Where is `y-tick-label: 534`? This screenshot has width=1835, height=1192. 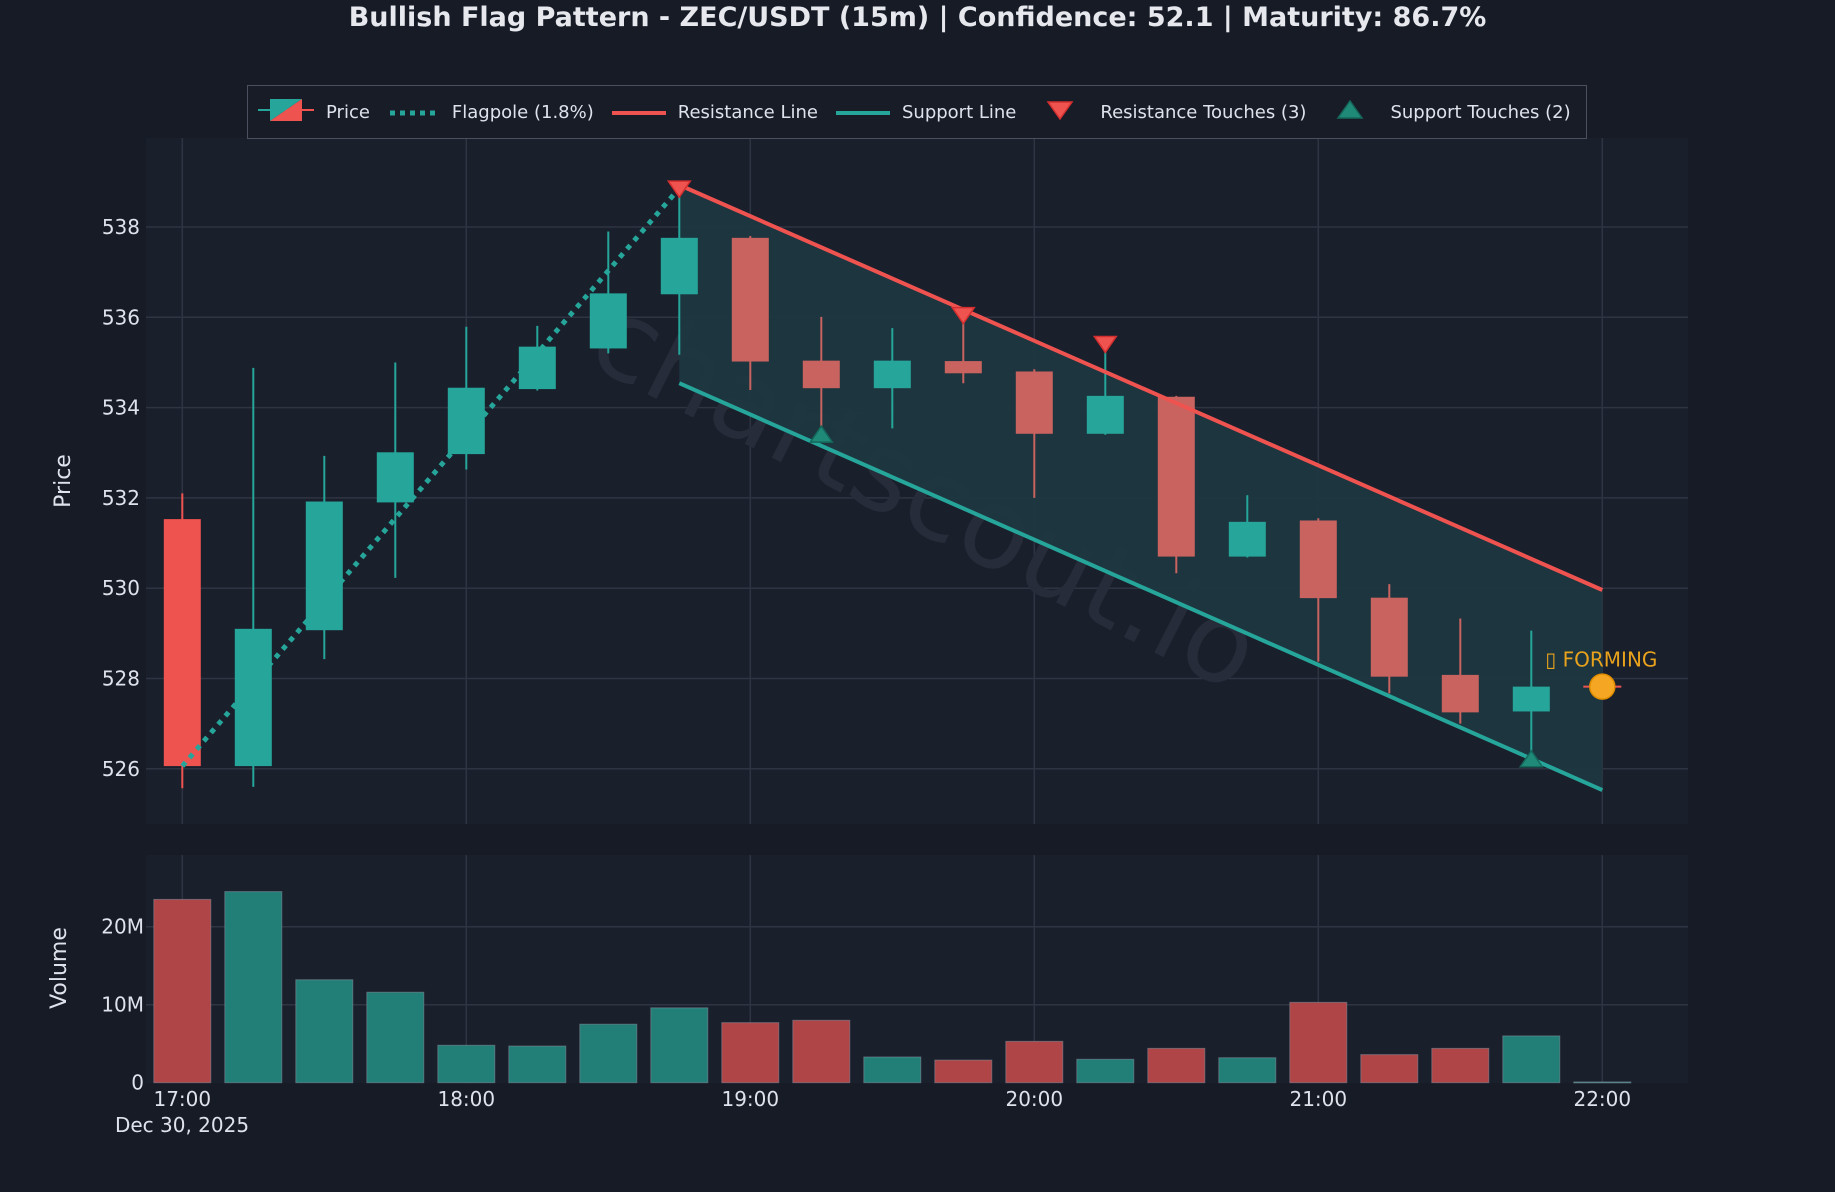 y-tick-label: 534 is located at coordinates (121, 408).